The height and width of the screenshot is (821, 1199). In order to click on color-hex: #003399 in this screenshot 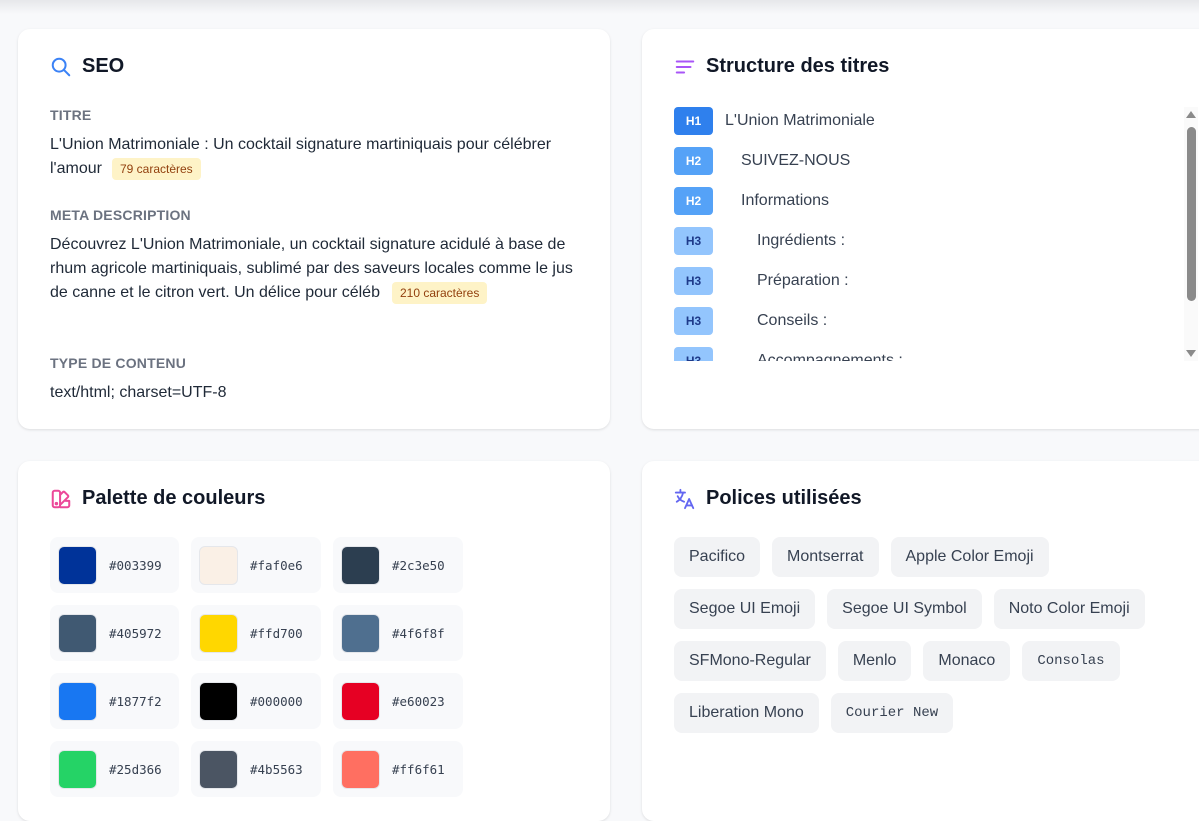, I will do `click(135, 565)`.